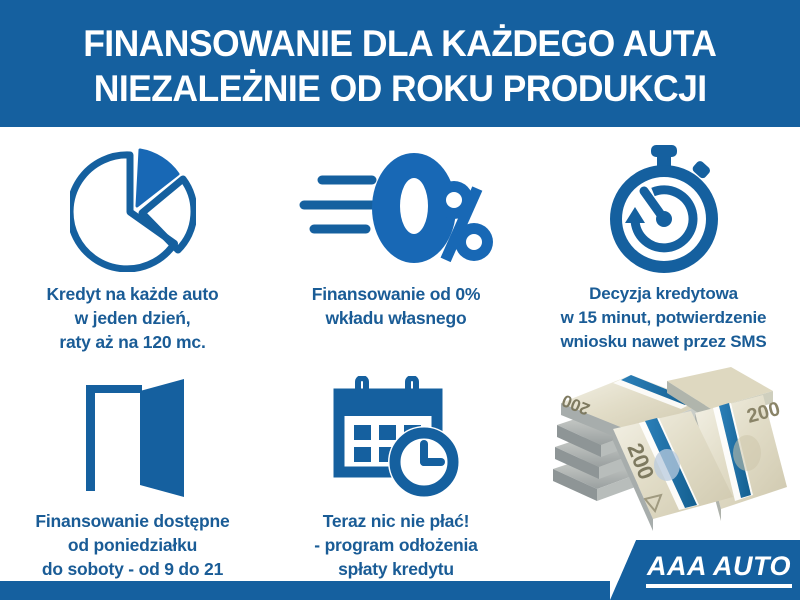 This screenshot has width=800, height=600. What do you see at coordinates (132, 208) in the screenshot?
I see `pie-chart-icon` at bounding box center [132, 208].